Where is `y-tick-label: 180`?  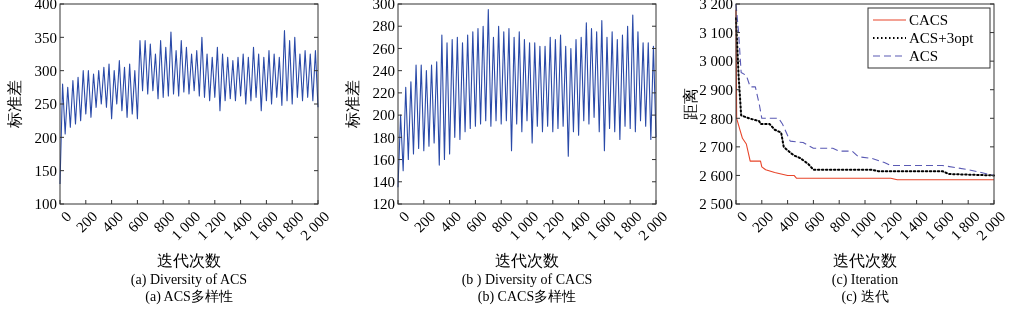 y-tick-label: 180 is located at coordinates (383, 137).